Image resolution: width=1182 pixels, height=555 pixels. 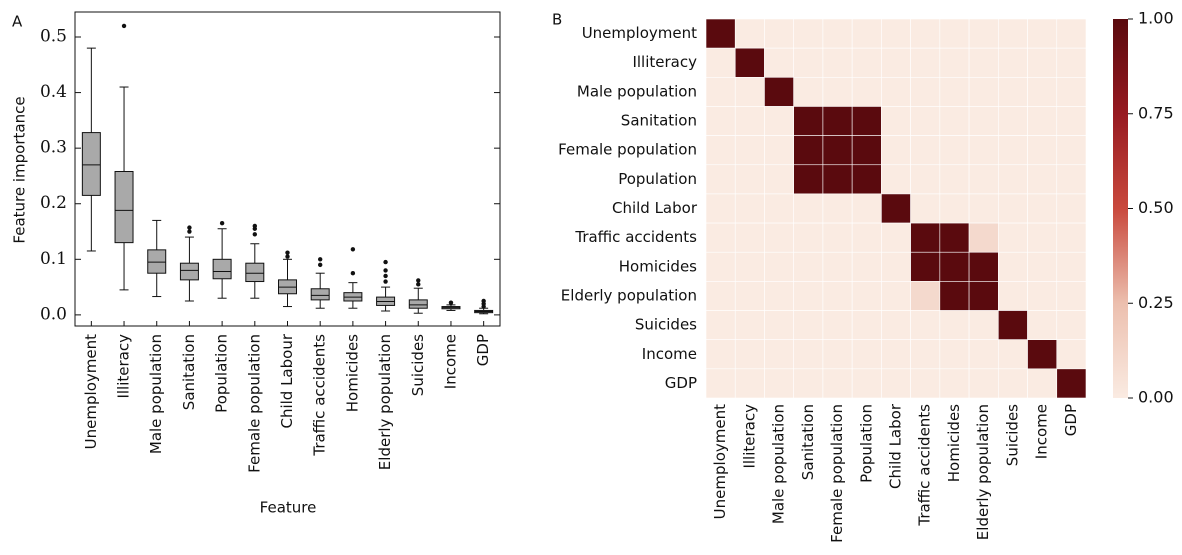 What do you see at coordinates (1042, 431) in the screenshot?
I see `column-label: Income` at bounding box center [1042, 431].